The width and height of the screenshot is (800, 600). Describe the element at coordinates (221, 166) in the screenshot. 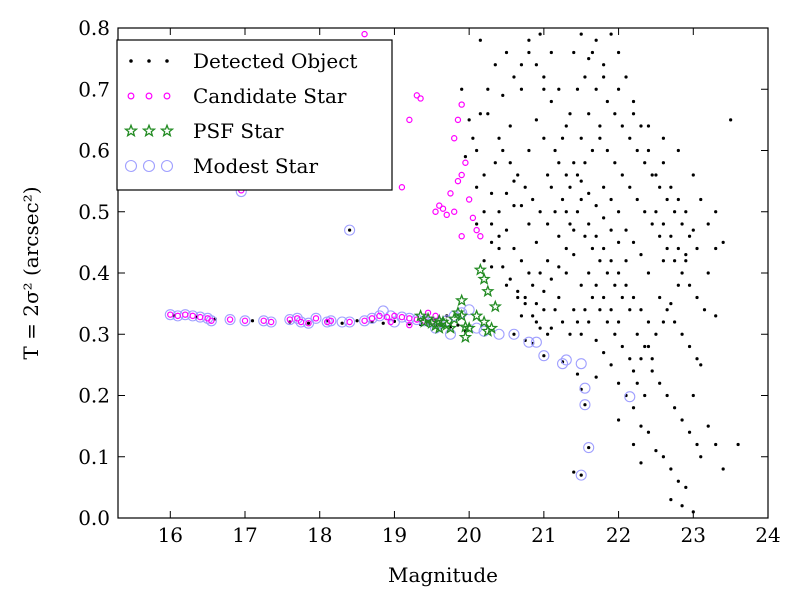

I see `legend-entry: Modest Star` at that location.